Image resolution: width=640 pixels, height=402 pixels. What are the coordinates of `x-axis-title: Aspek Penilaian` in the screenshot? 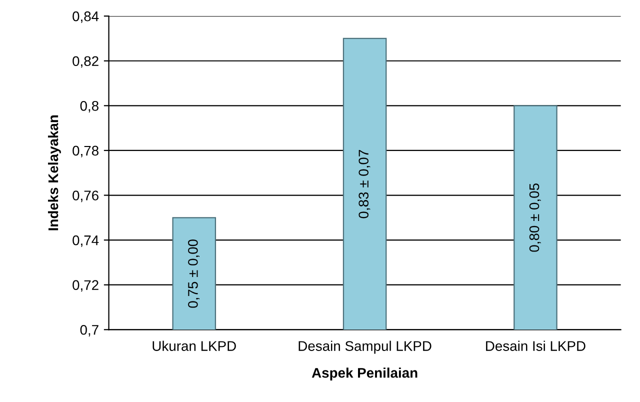 It's located at (365, 374).